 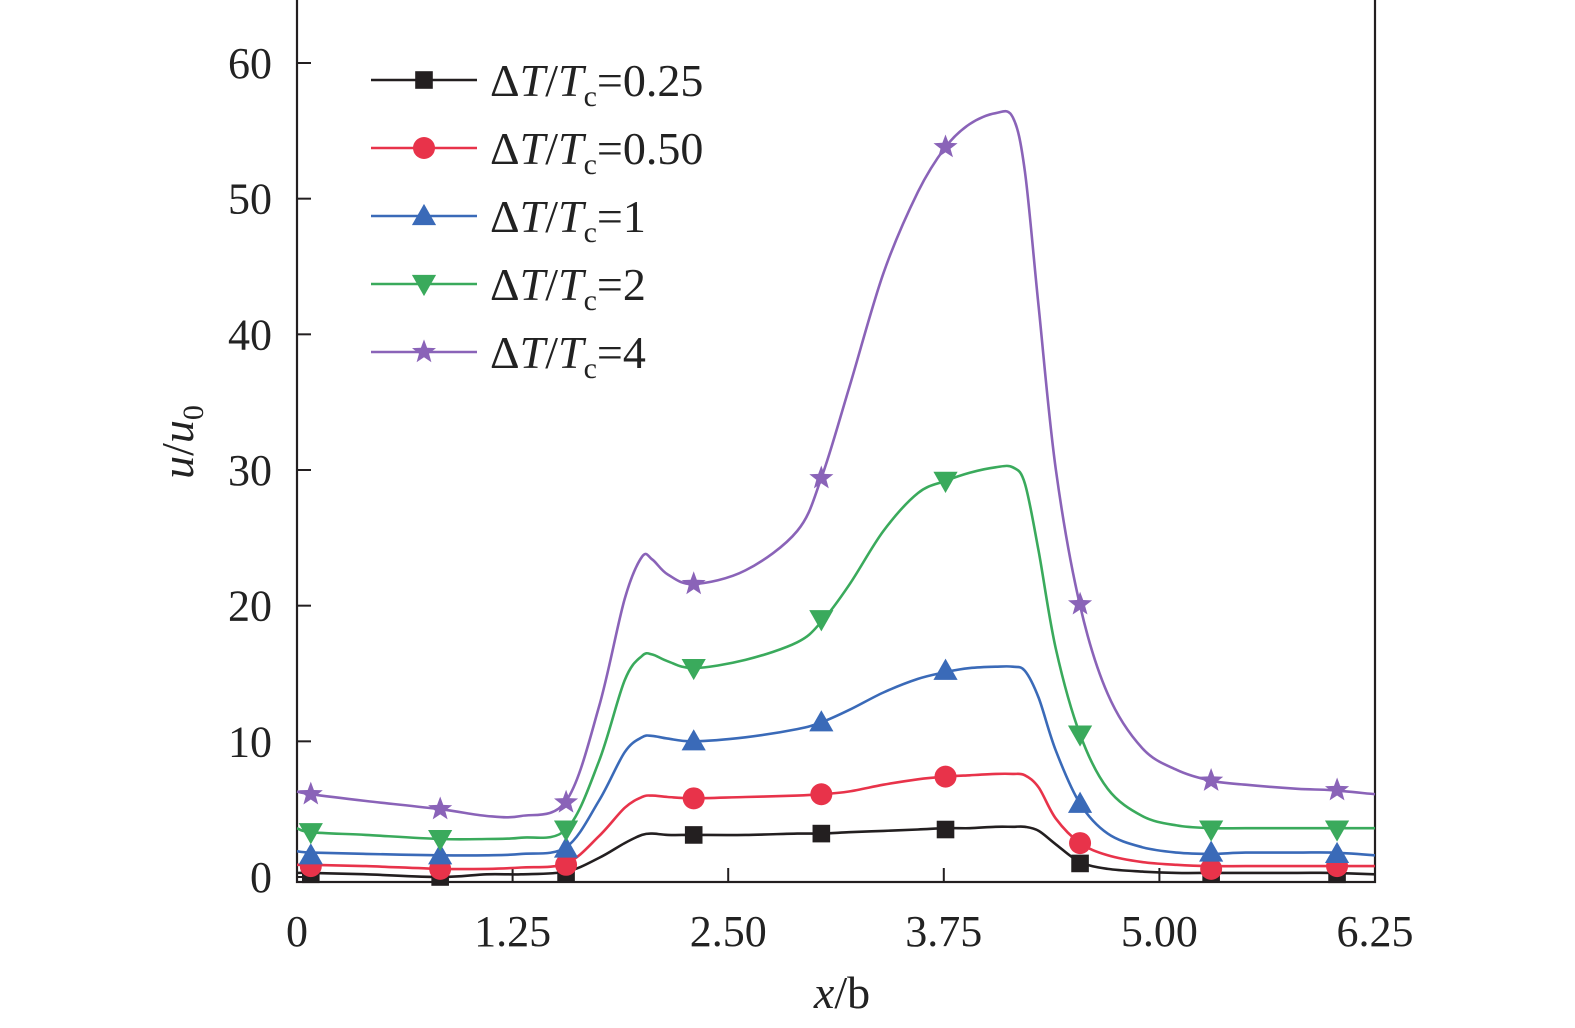 I want to click on legend-item: ΔT/Tc=2, so click(x=508, y=288).